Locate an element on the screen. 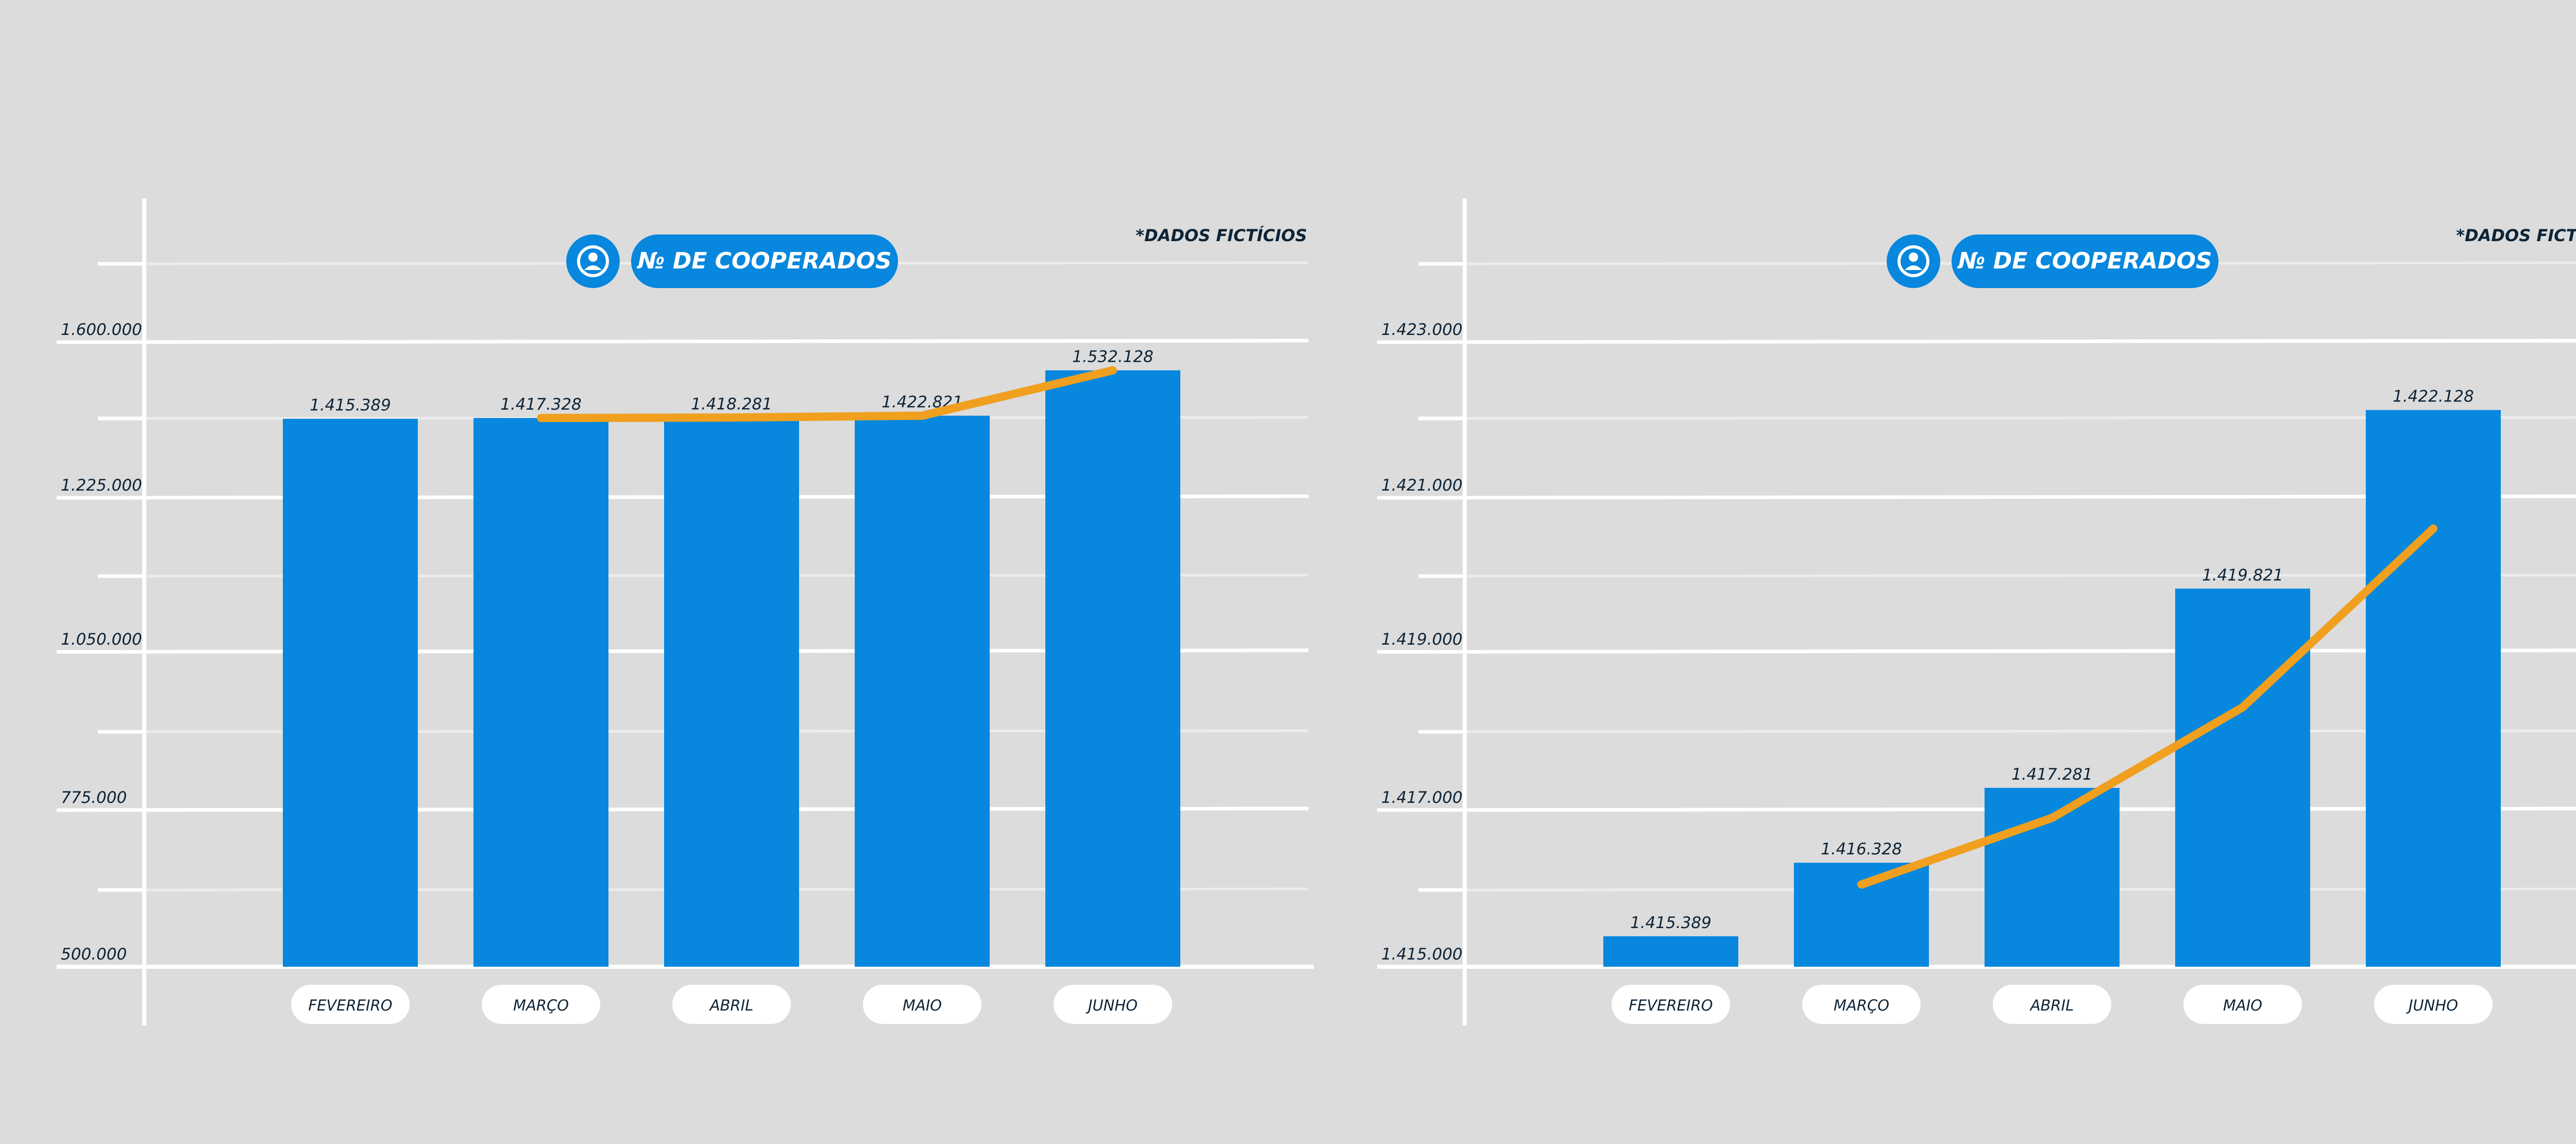  bar-value-label: 1.532.128 is located at coordinates (1113, 357).